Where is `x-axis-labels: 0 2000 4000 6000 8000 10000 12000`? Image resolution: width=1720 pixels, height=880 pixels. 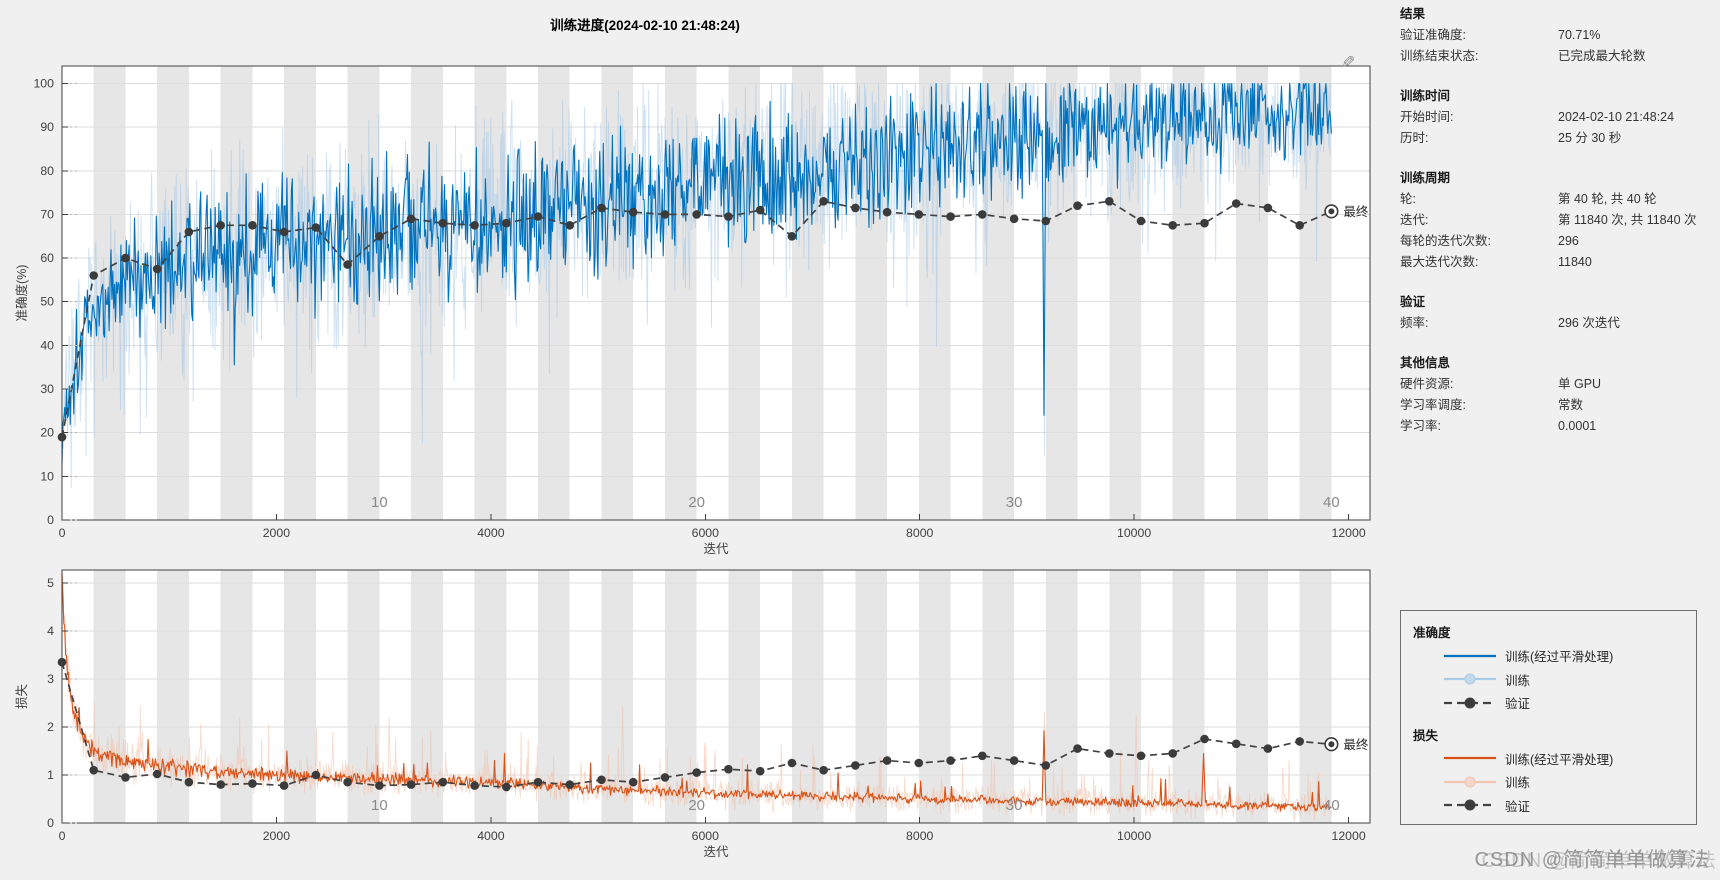
x-axis-labels: 0 2000 4000 6000 8000 10000 12000 is located at coordinates (712, 533).